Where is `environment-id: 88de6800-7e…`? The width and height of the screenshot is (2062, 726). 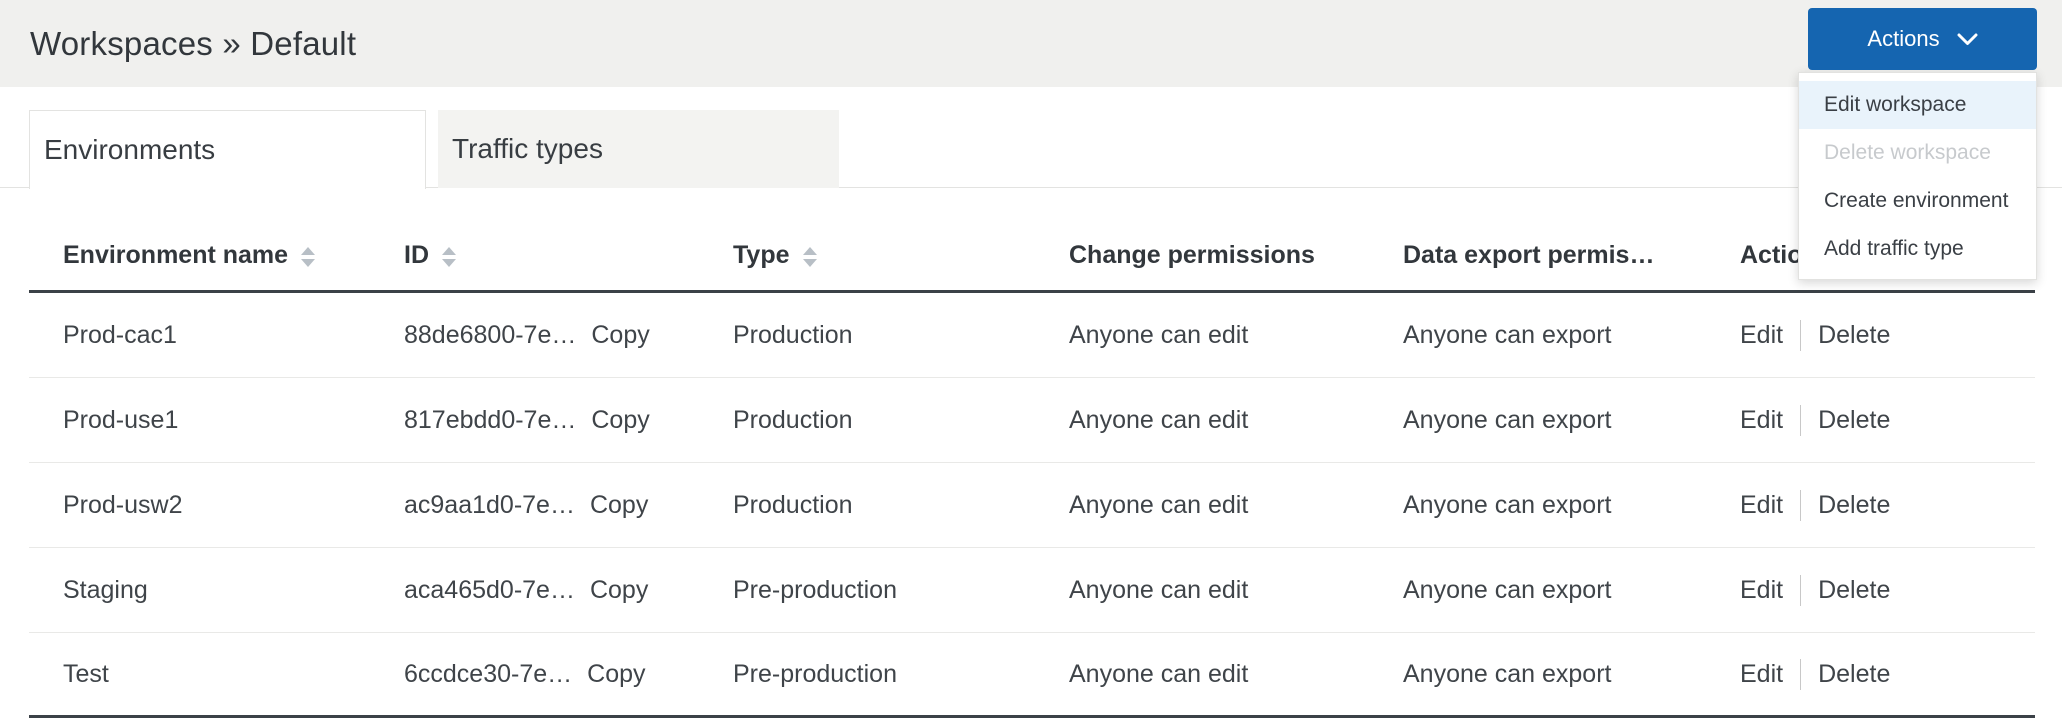
environment-id: 88de6800-7e… is located at coordinates (490, 334).